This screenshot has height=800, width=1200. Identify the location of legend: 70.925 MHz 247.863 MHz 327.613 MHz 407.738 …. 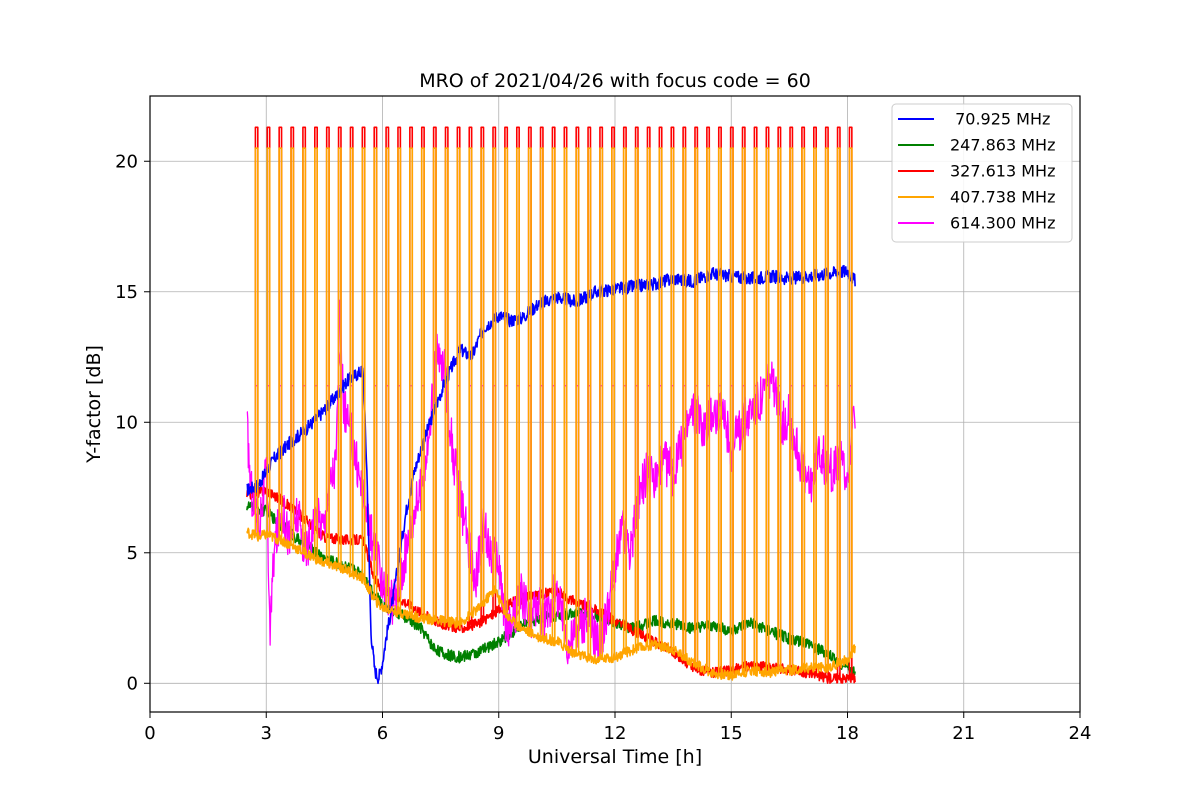
(982, 173).